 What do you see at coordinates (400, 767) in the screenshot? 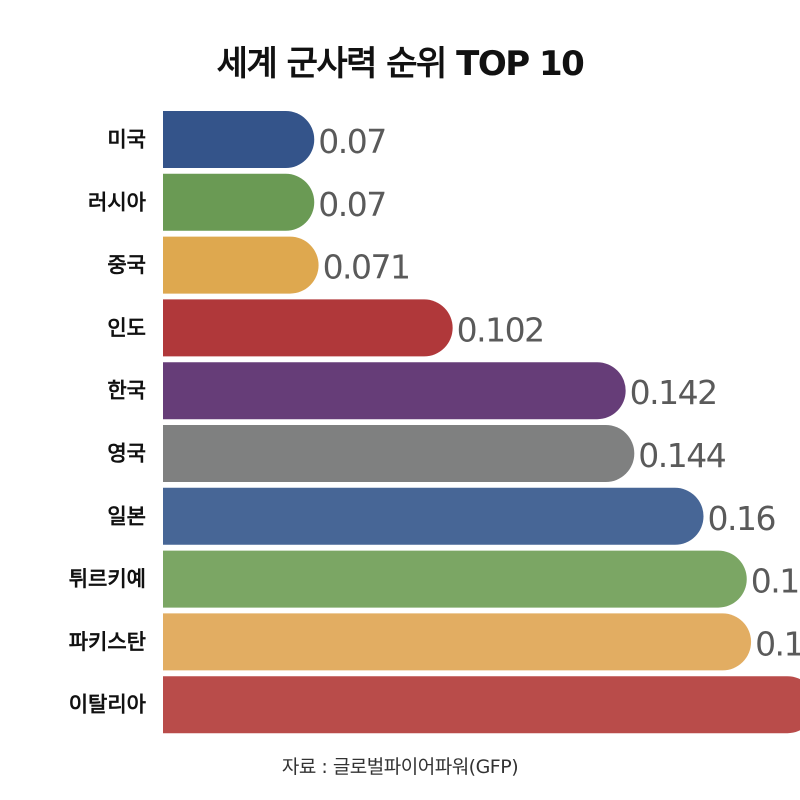
I see `chart-source: 자료 : 글로벌파이어파워(GFP)` at bounding box center [400, 767].